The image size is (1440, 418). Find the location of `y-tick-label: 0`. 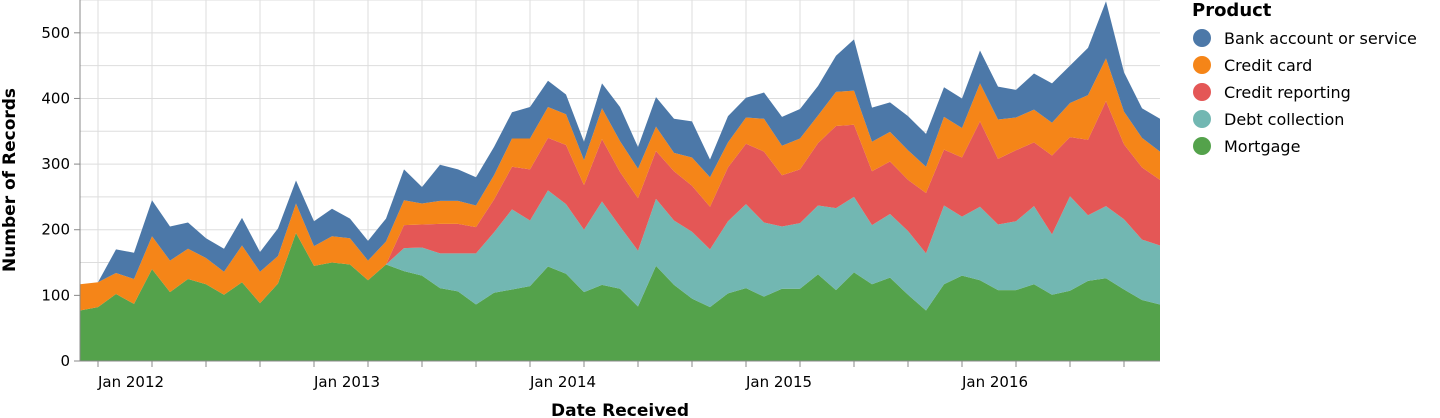

y-tick-label: 0 is located at coordinates (65, 361).